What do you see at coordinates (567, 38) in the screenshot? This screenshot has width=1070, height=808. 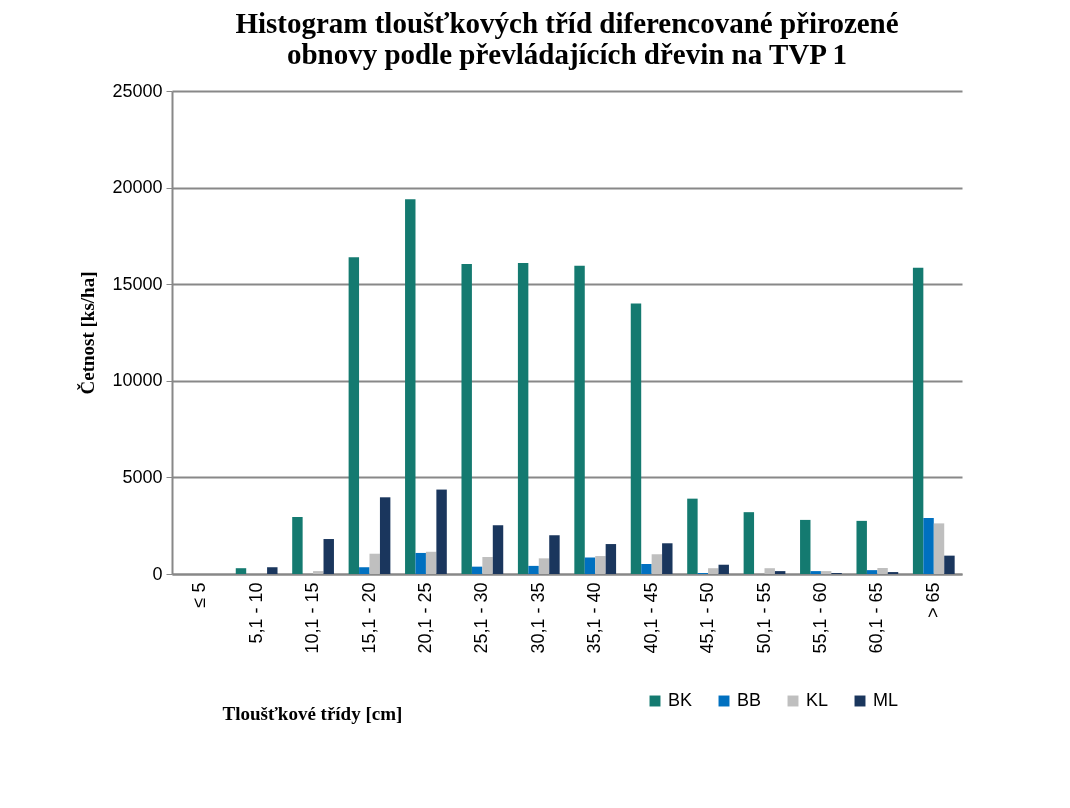 I see `chart-title: Histogram tloušťkových tříd diferencované přirozené obnovy podle převládajících dřevin na TVP 1` at bounding box center [567, 38].